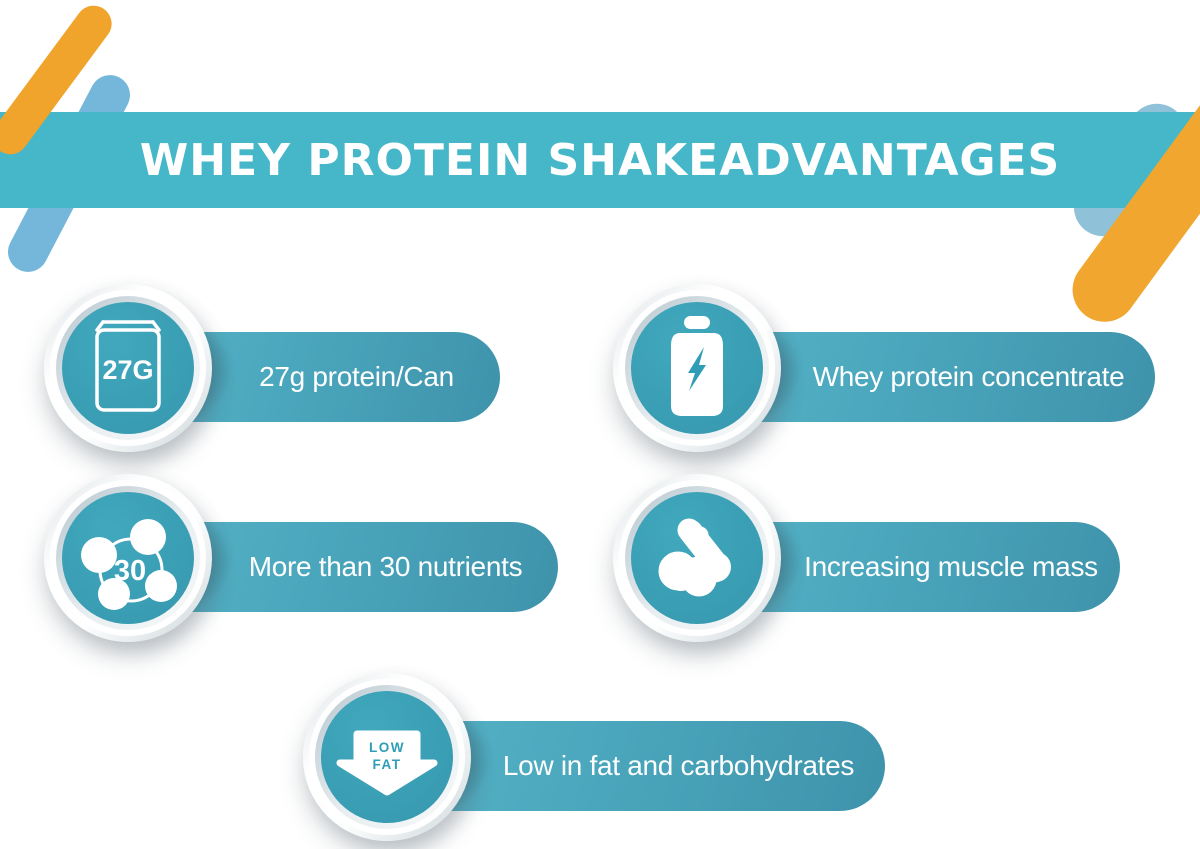 The image size is (1200, 849). I want to click on nutrients-molecule-icon: 30, so click(129, 564).